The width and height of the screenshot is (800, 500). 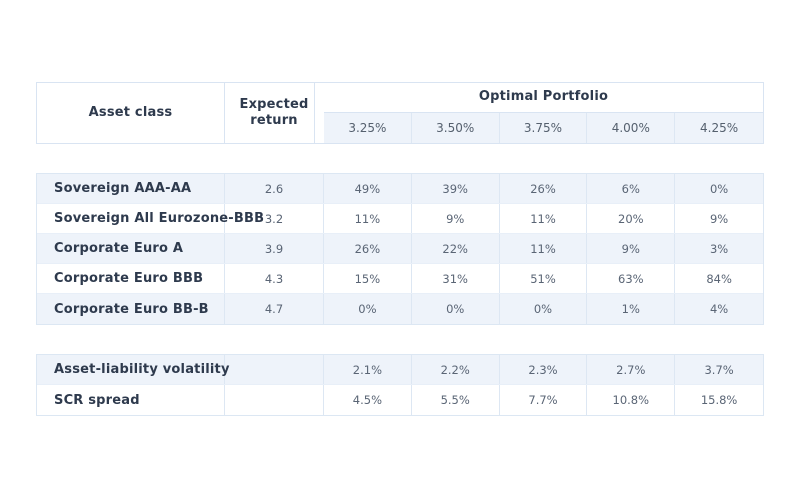 I want to click on summary-value-cell: 10.8%, so click(x=631, y=400).